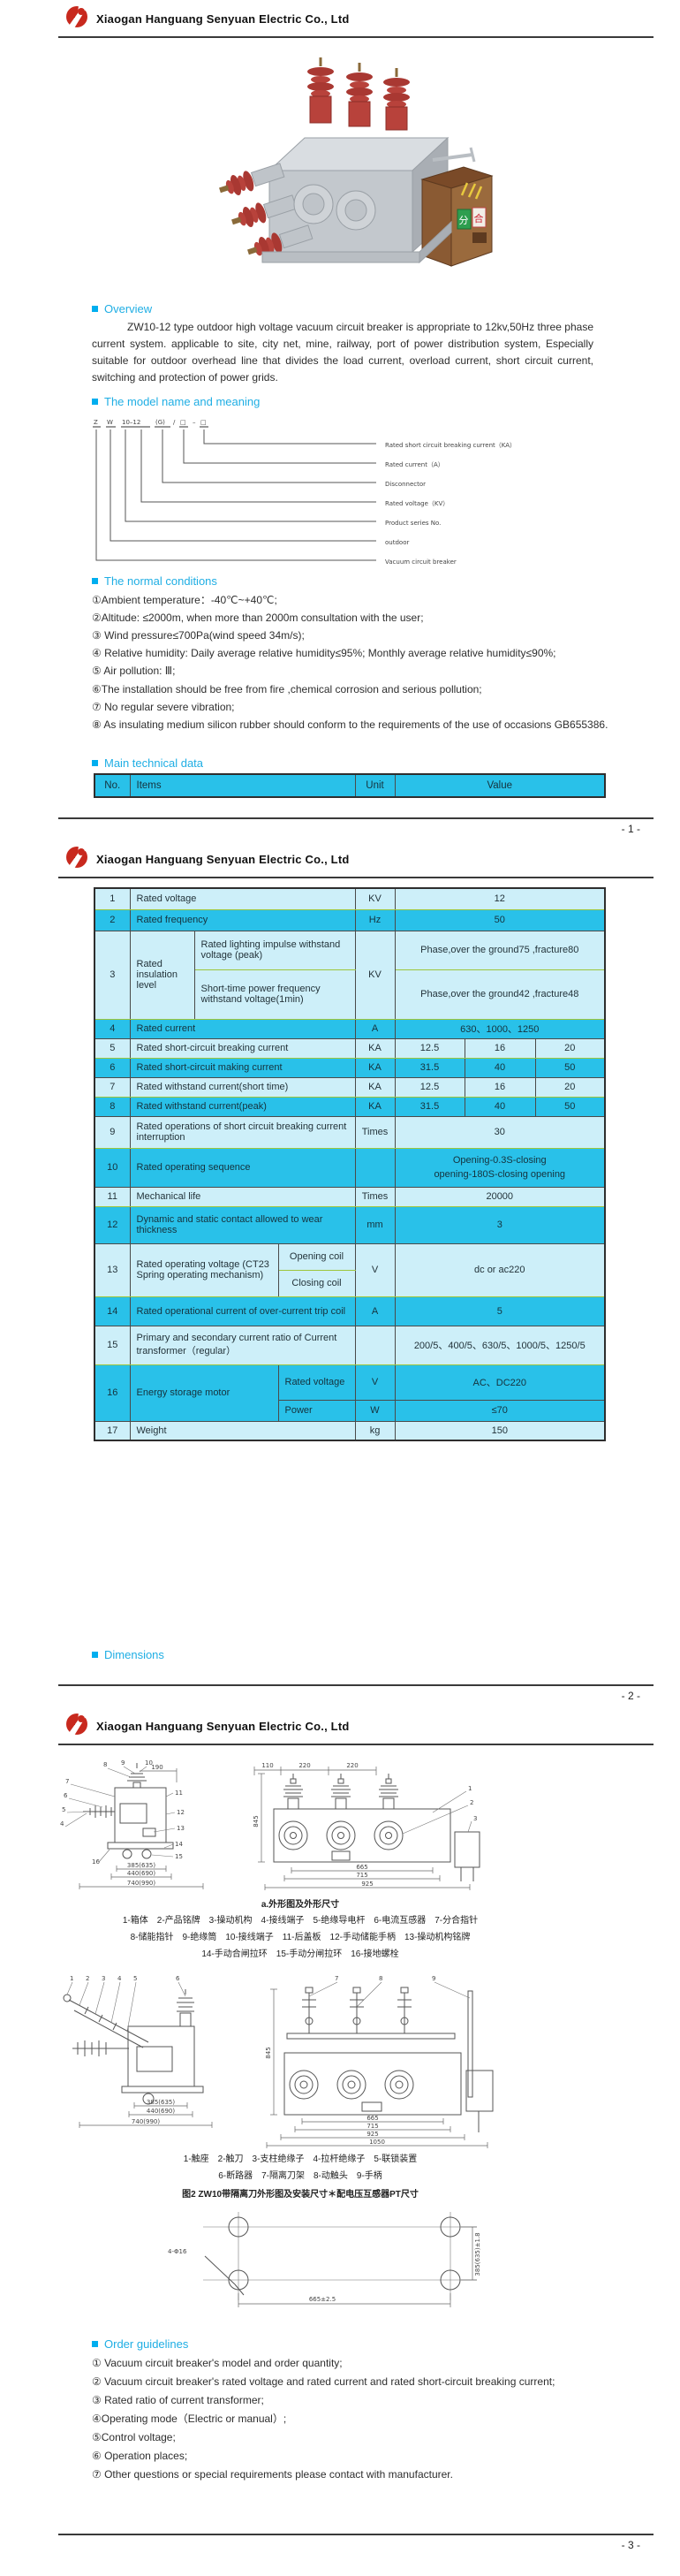  Describe the element at coordinates (267, 1765) in the screenshot. I see `svg-text: 110` at that location.